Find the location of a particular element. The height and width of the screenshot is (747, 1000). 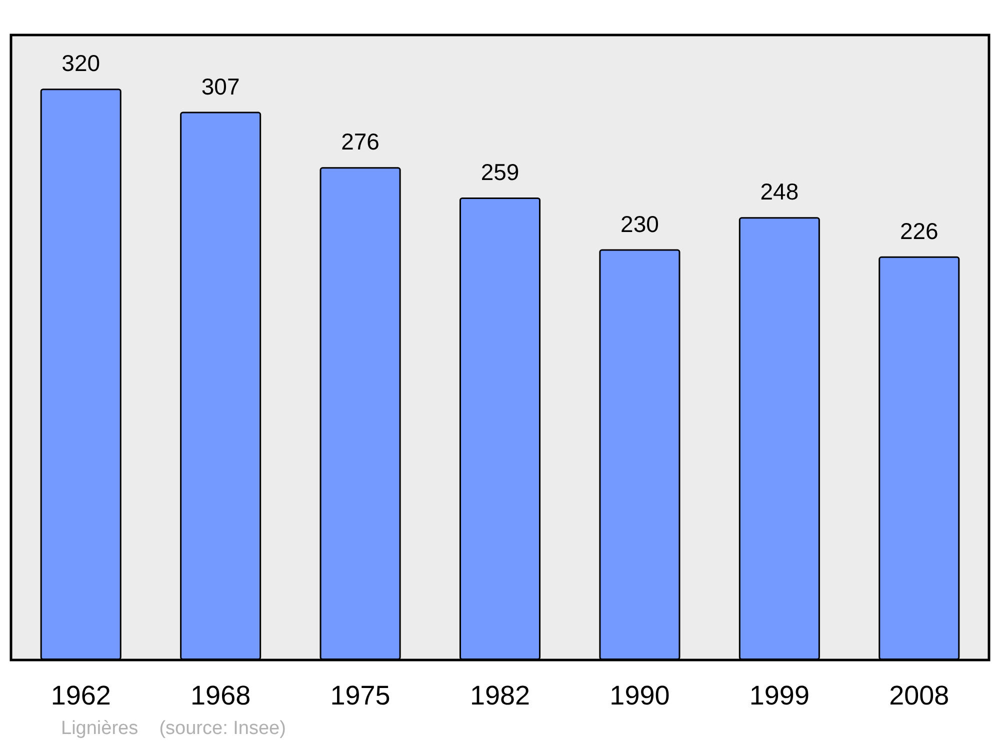

data-label: 307 is located at coordinates (220, 86).